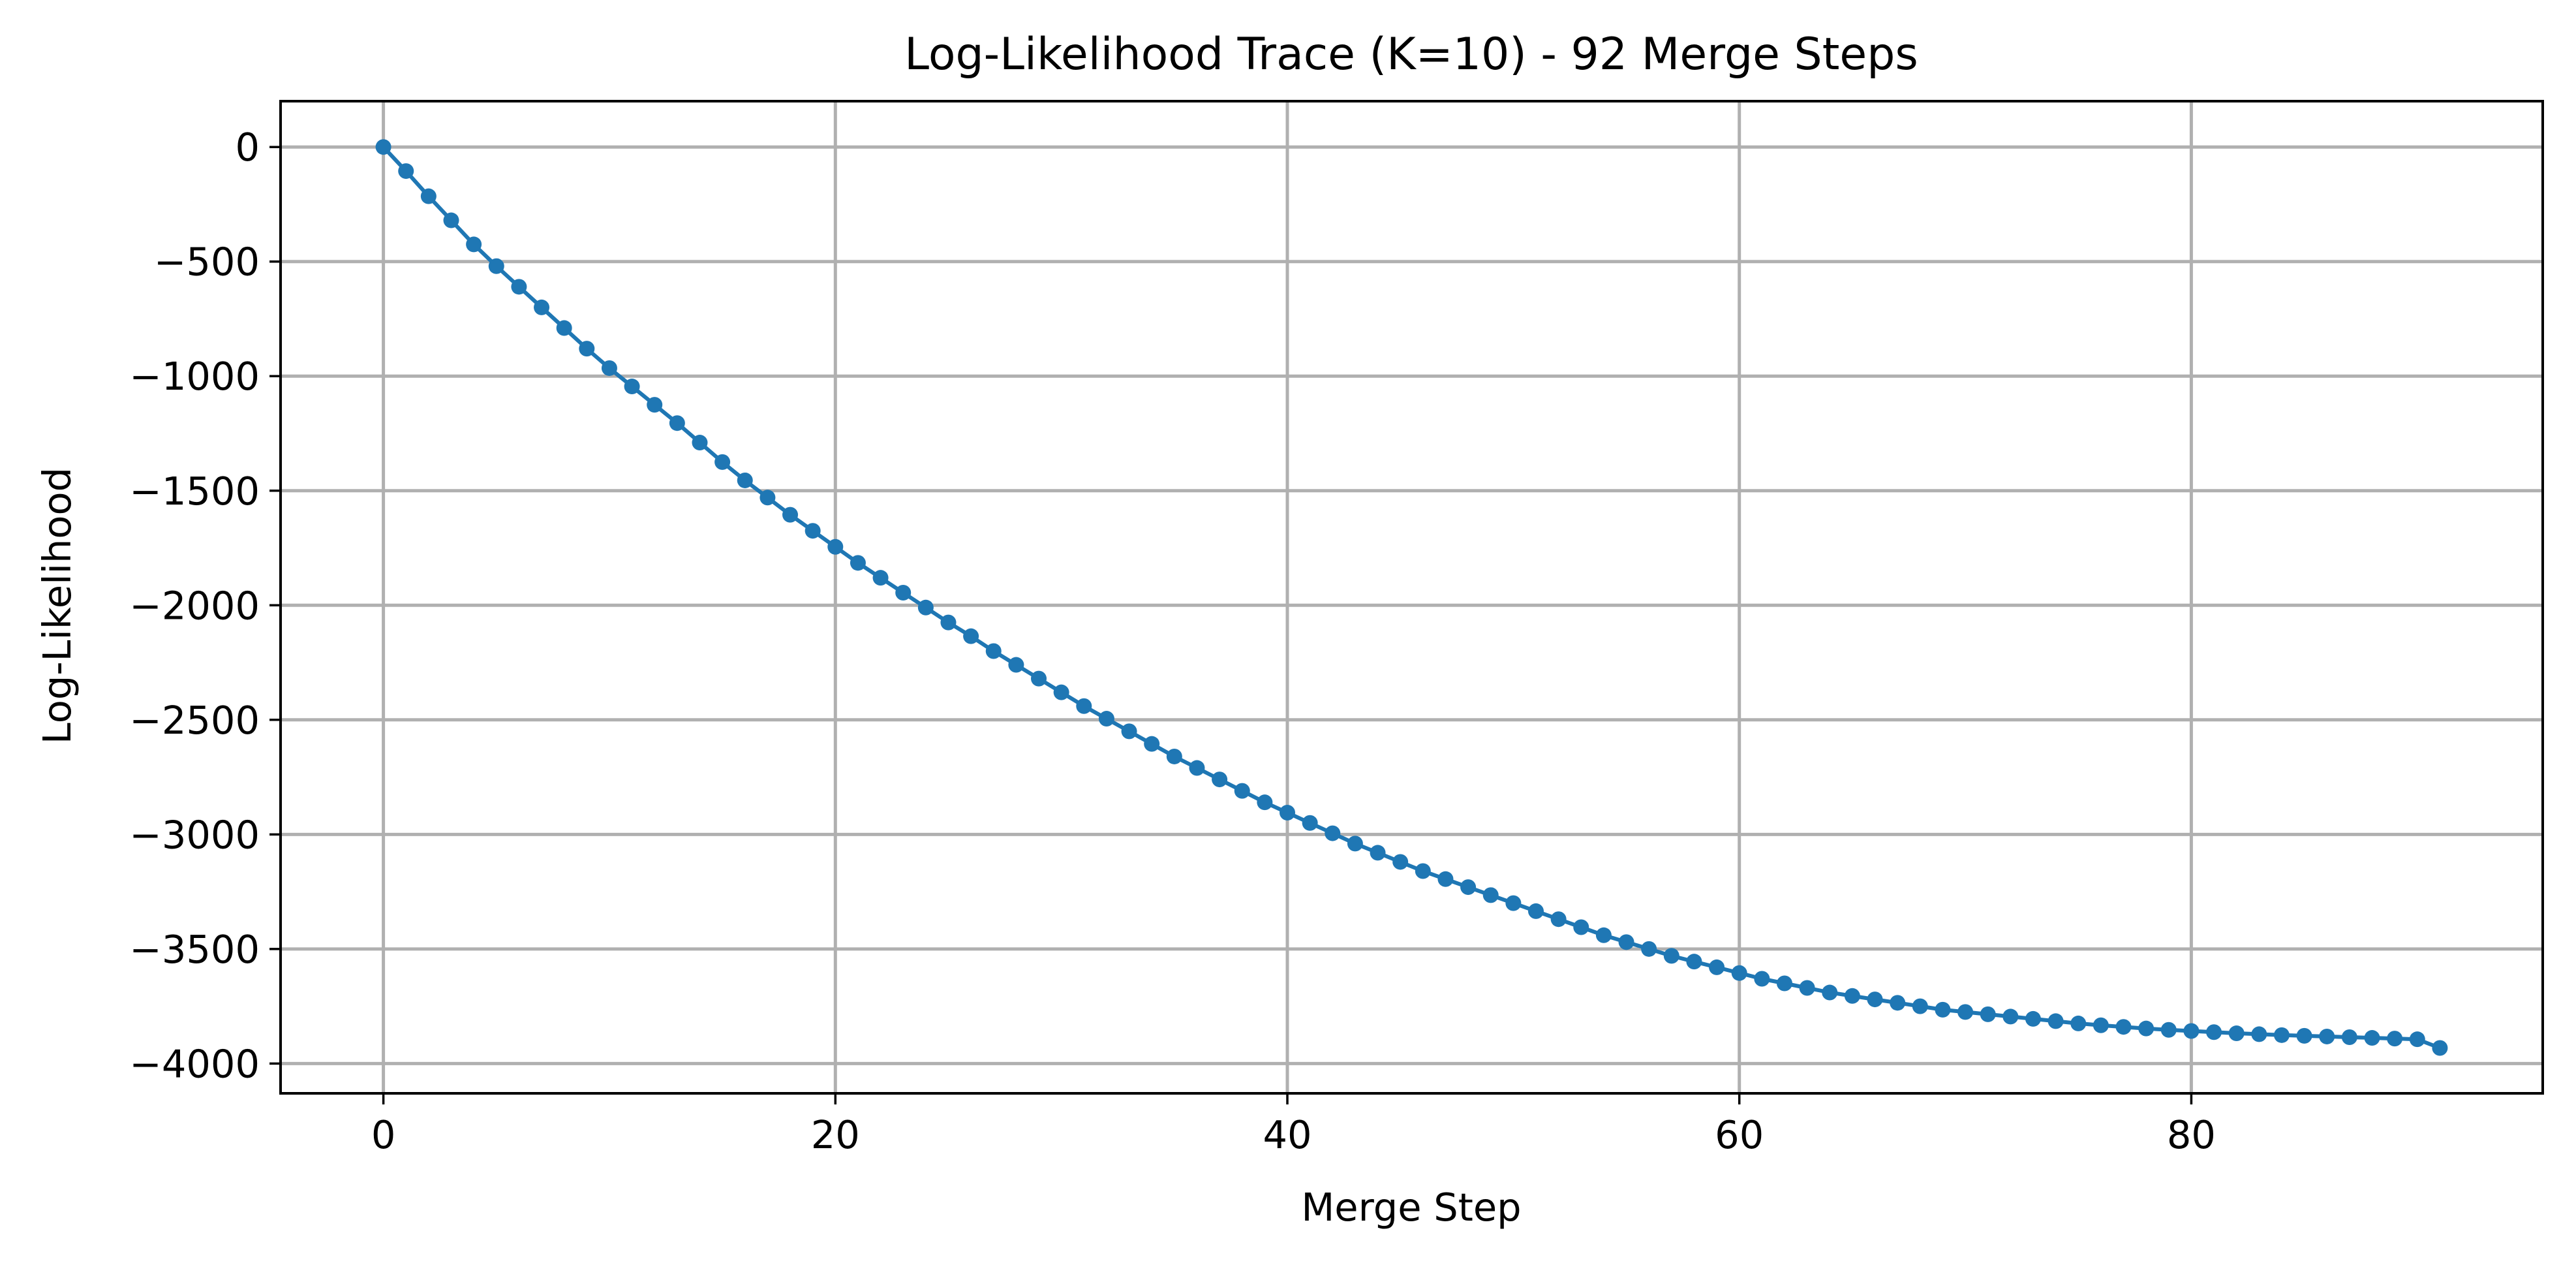  I want to click on x-tick-label: 40, so click(1287, 1134).